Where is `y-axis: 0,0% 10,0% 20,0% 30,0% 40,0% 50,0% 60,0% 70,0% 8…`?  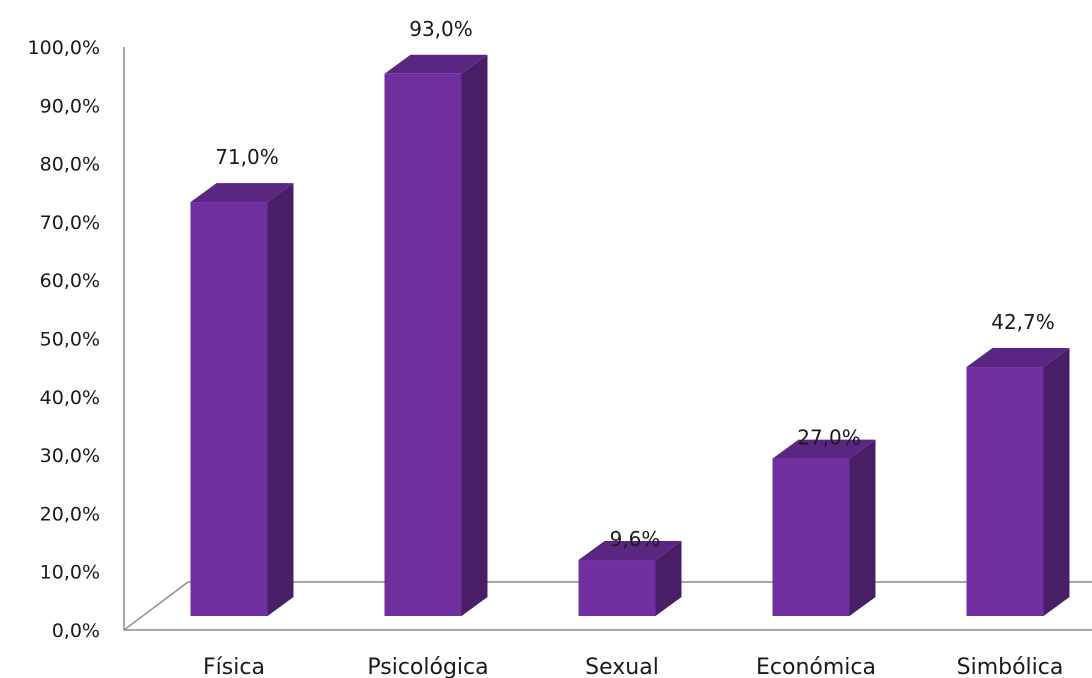 y-axis: 0,0% 10,0% 20,0% 30,0% 40,0% 50,0% 60,0% 70,0% 8… is located at coordinates (64, 339).